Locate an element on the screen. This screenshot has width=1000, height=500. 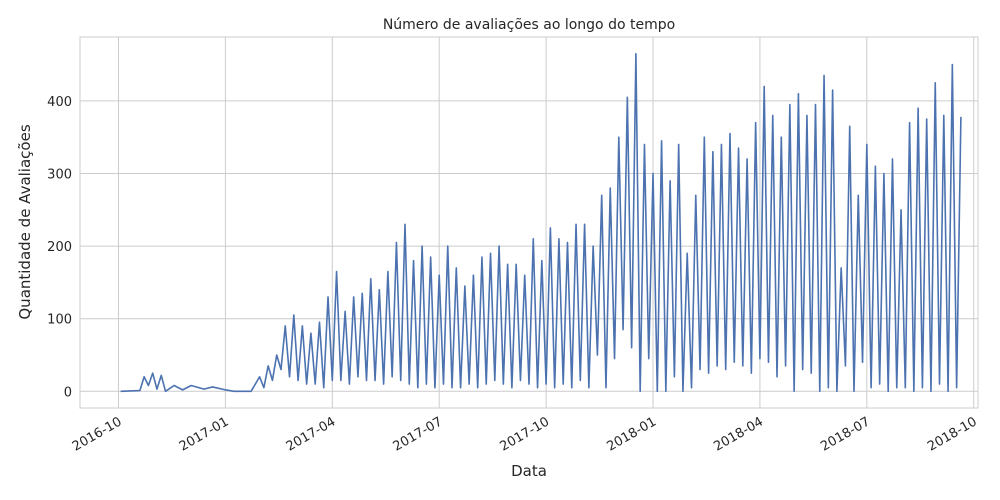
x-tick-label: 2016-10 is located at coordinates (97, 434).